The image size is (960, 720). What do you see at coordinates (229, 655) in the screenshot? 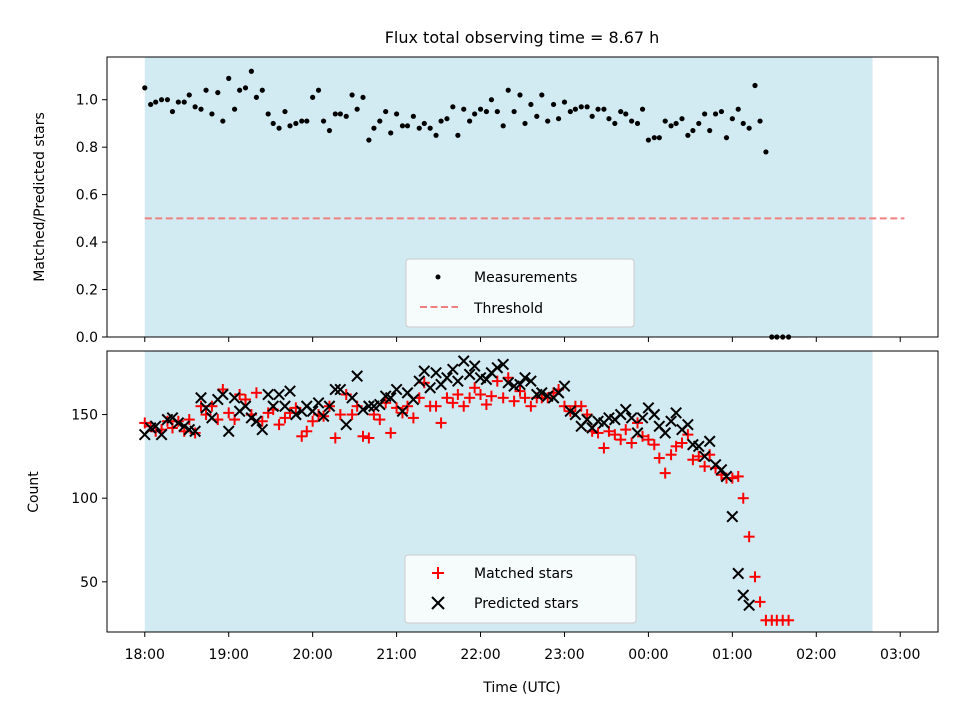
I see `x-tick-label: 19:00` at bounding box center [229, 655].